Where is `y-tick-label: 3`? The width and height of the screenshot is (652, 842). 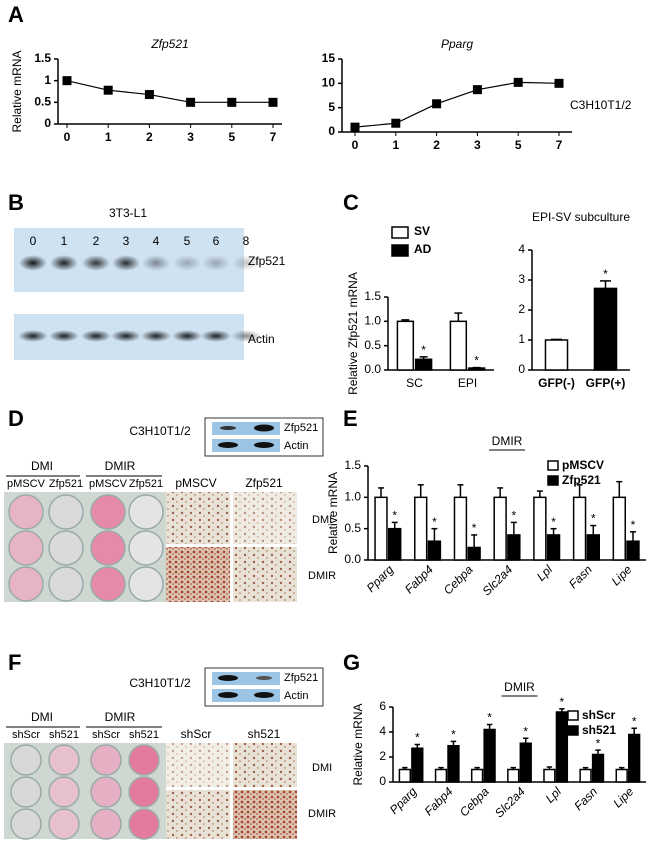 y-tick-label: 3 is located at coordinates (521, 279).